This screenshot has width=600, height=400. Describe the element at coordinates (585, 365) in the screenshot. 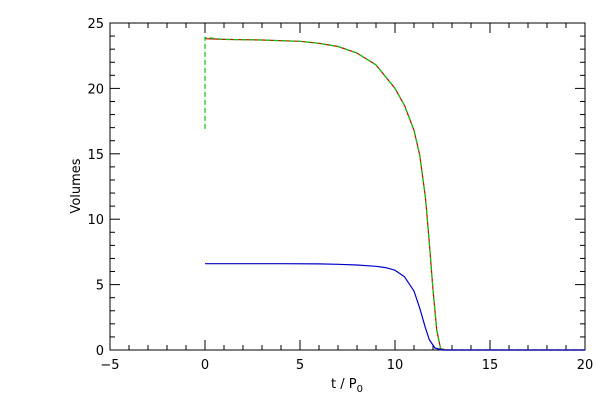

I see `x-tick-label: 20` at that location.